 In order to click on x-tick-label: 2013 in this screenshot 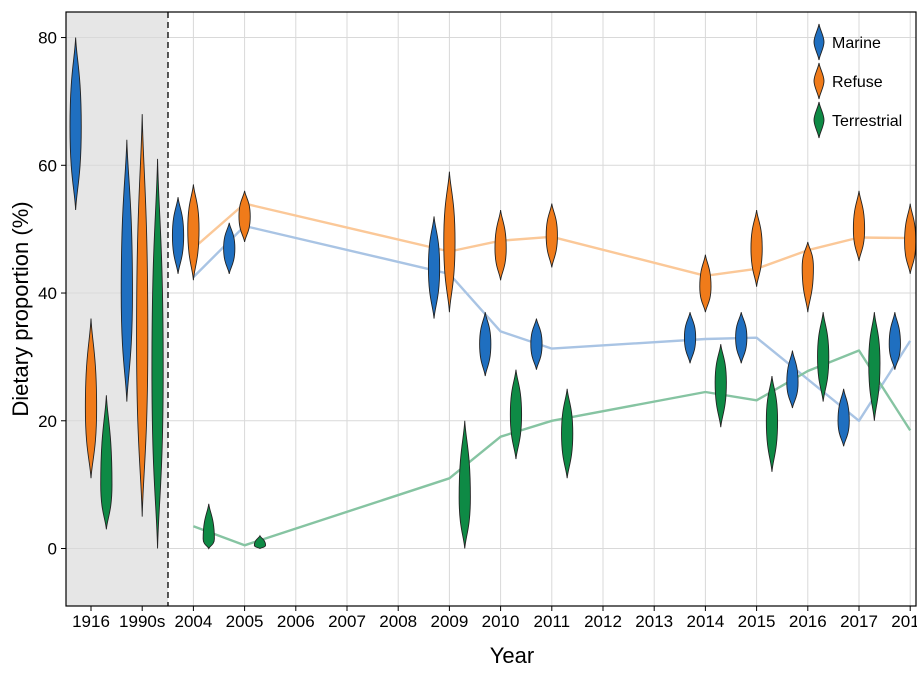, I will do `click(654, 621)`.